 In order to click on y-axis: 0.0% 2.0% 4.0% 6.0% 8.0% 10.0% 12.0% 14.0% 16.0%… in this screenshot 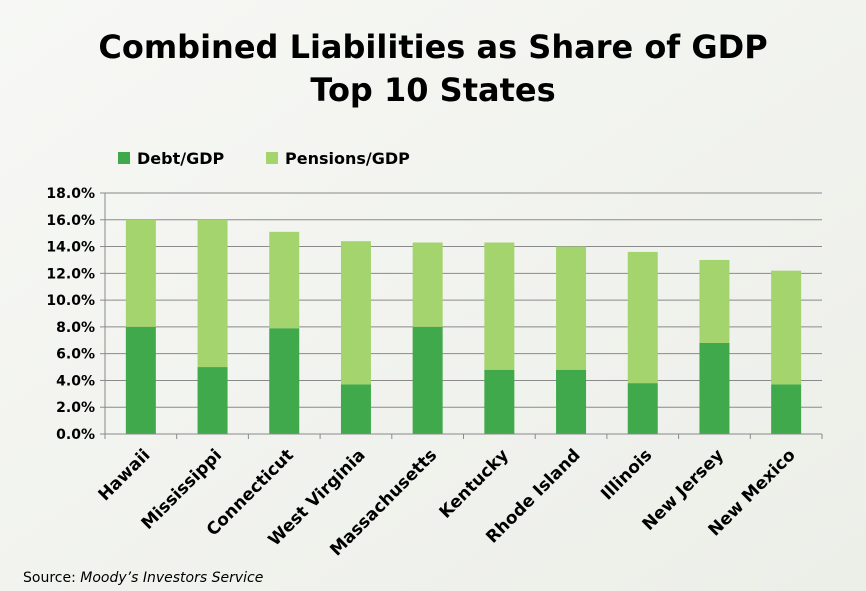, I will do `click(76, 314)`.